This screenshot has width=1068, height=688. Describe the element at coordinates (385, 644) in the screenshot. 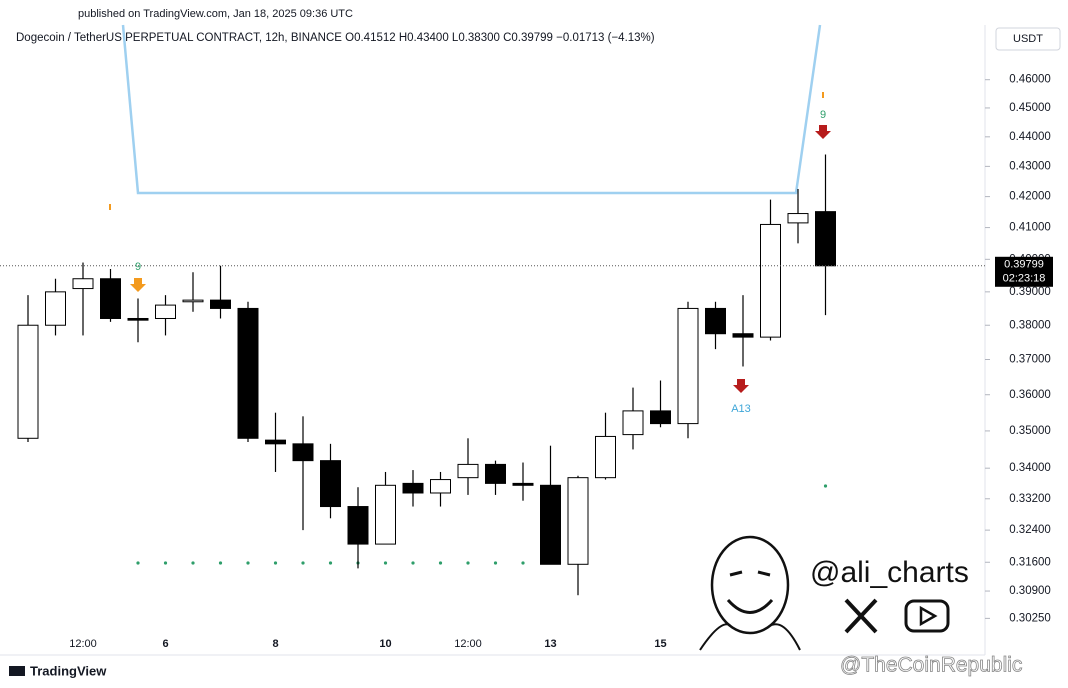

I see `x-tick-label: 10` at that location.